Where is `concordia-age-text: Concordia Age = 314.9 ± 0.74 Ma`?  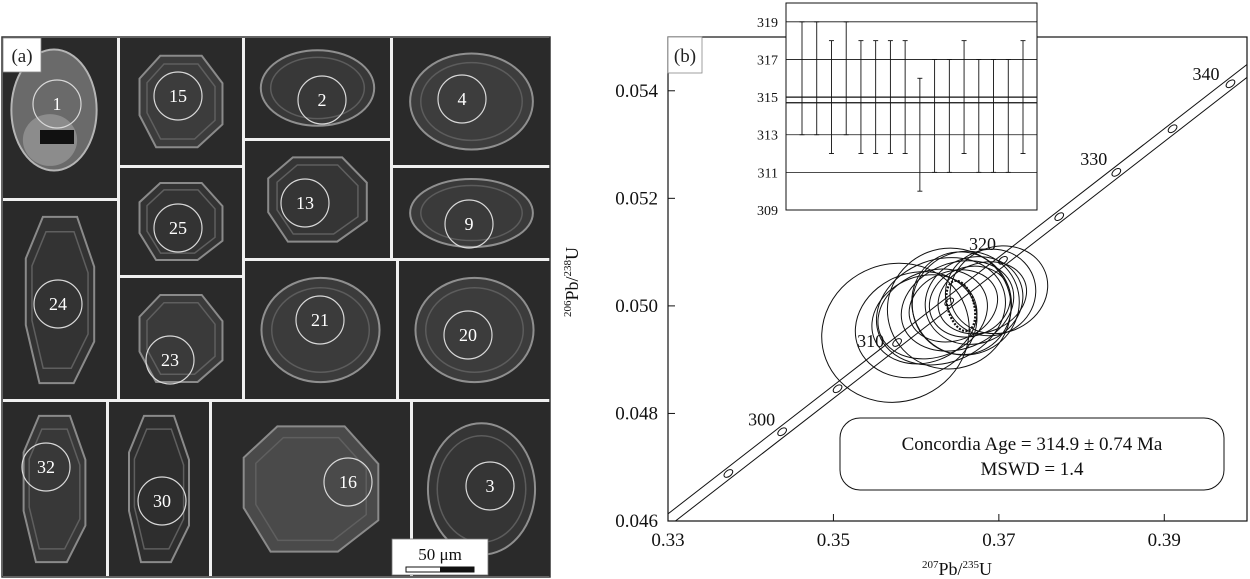
concordia-age-text: Concordia Age = 314.9 ± 0.74 Ma is located at coordinates (1032, 444).